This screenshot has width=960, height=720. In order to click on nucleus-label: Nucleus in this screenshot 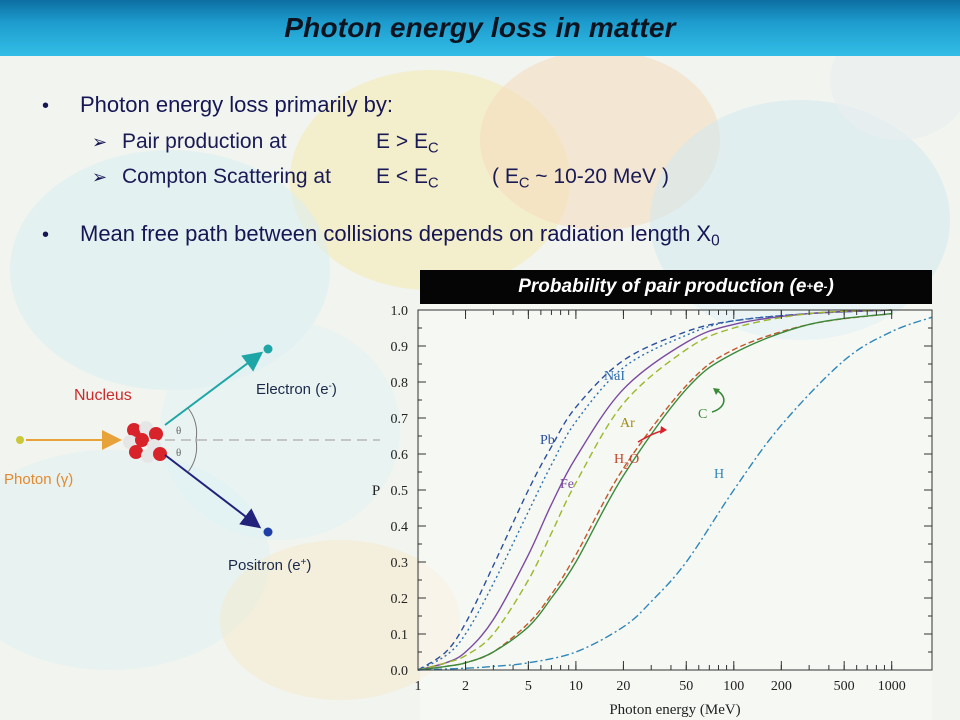, I will do `click(103, 395)`.